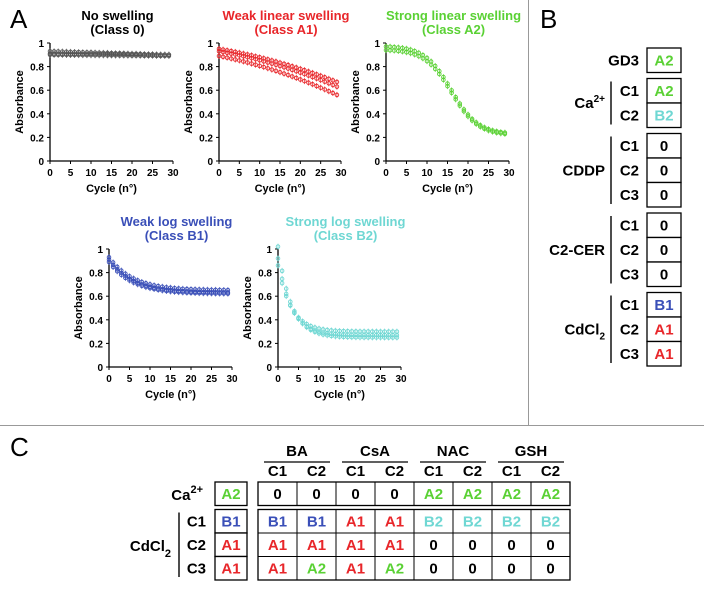 This screenshot has width=704, height=596. I want to click on chart-title-line2: (Class A1), so click(285, 29).